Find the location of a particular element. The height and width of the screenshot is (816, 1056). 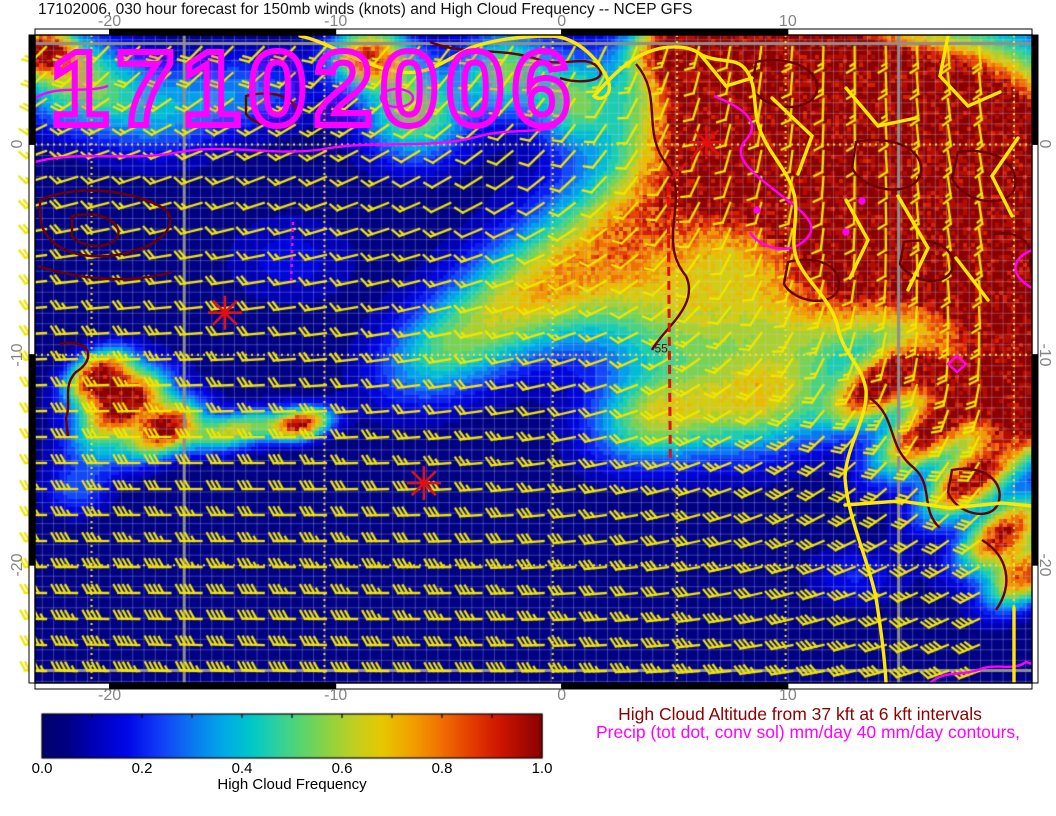

colorbar-tick-label: 0.2 is located at coordinates (142, 768).